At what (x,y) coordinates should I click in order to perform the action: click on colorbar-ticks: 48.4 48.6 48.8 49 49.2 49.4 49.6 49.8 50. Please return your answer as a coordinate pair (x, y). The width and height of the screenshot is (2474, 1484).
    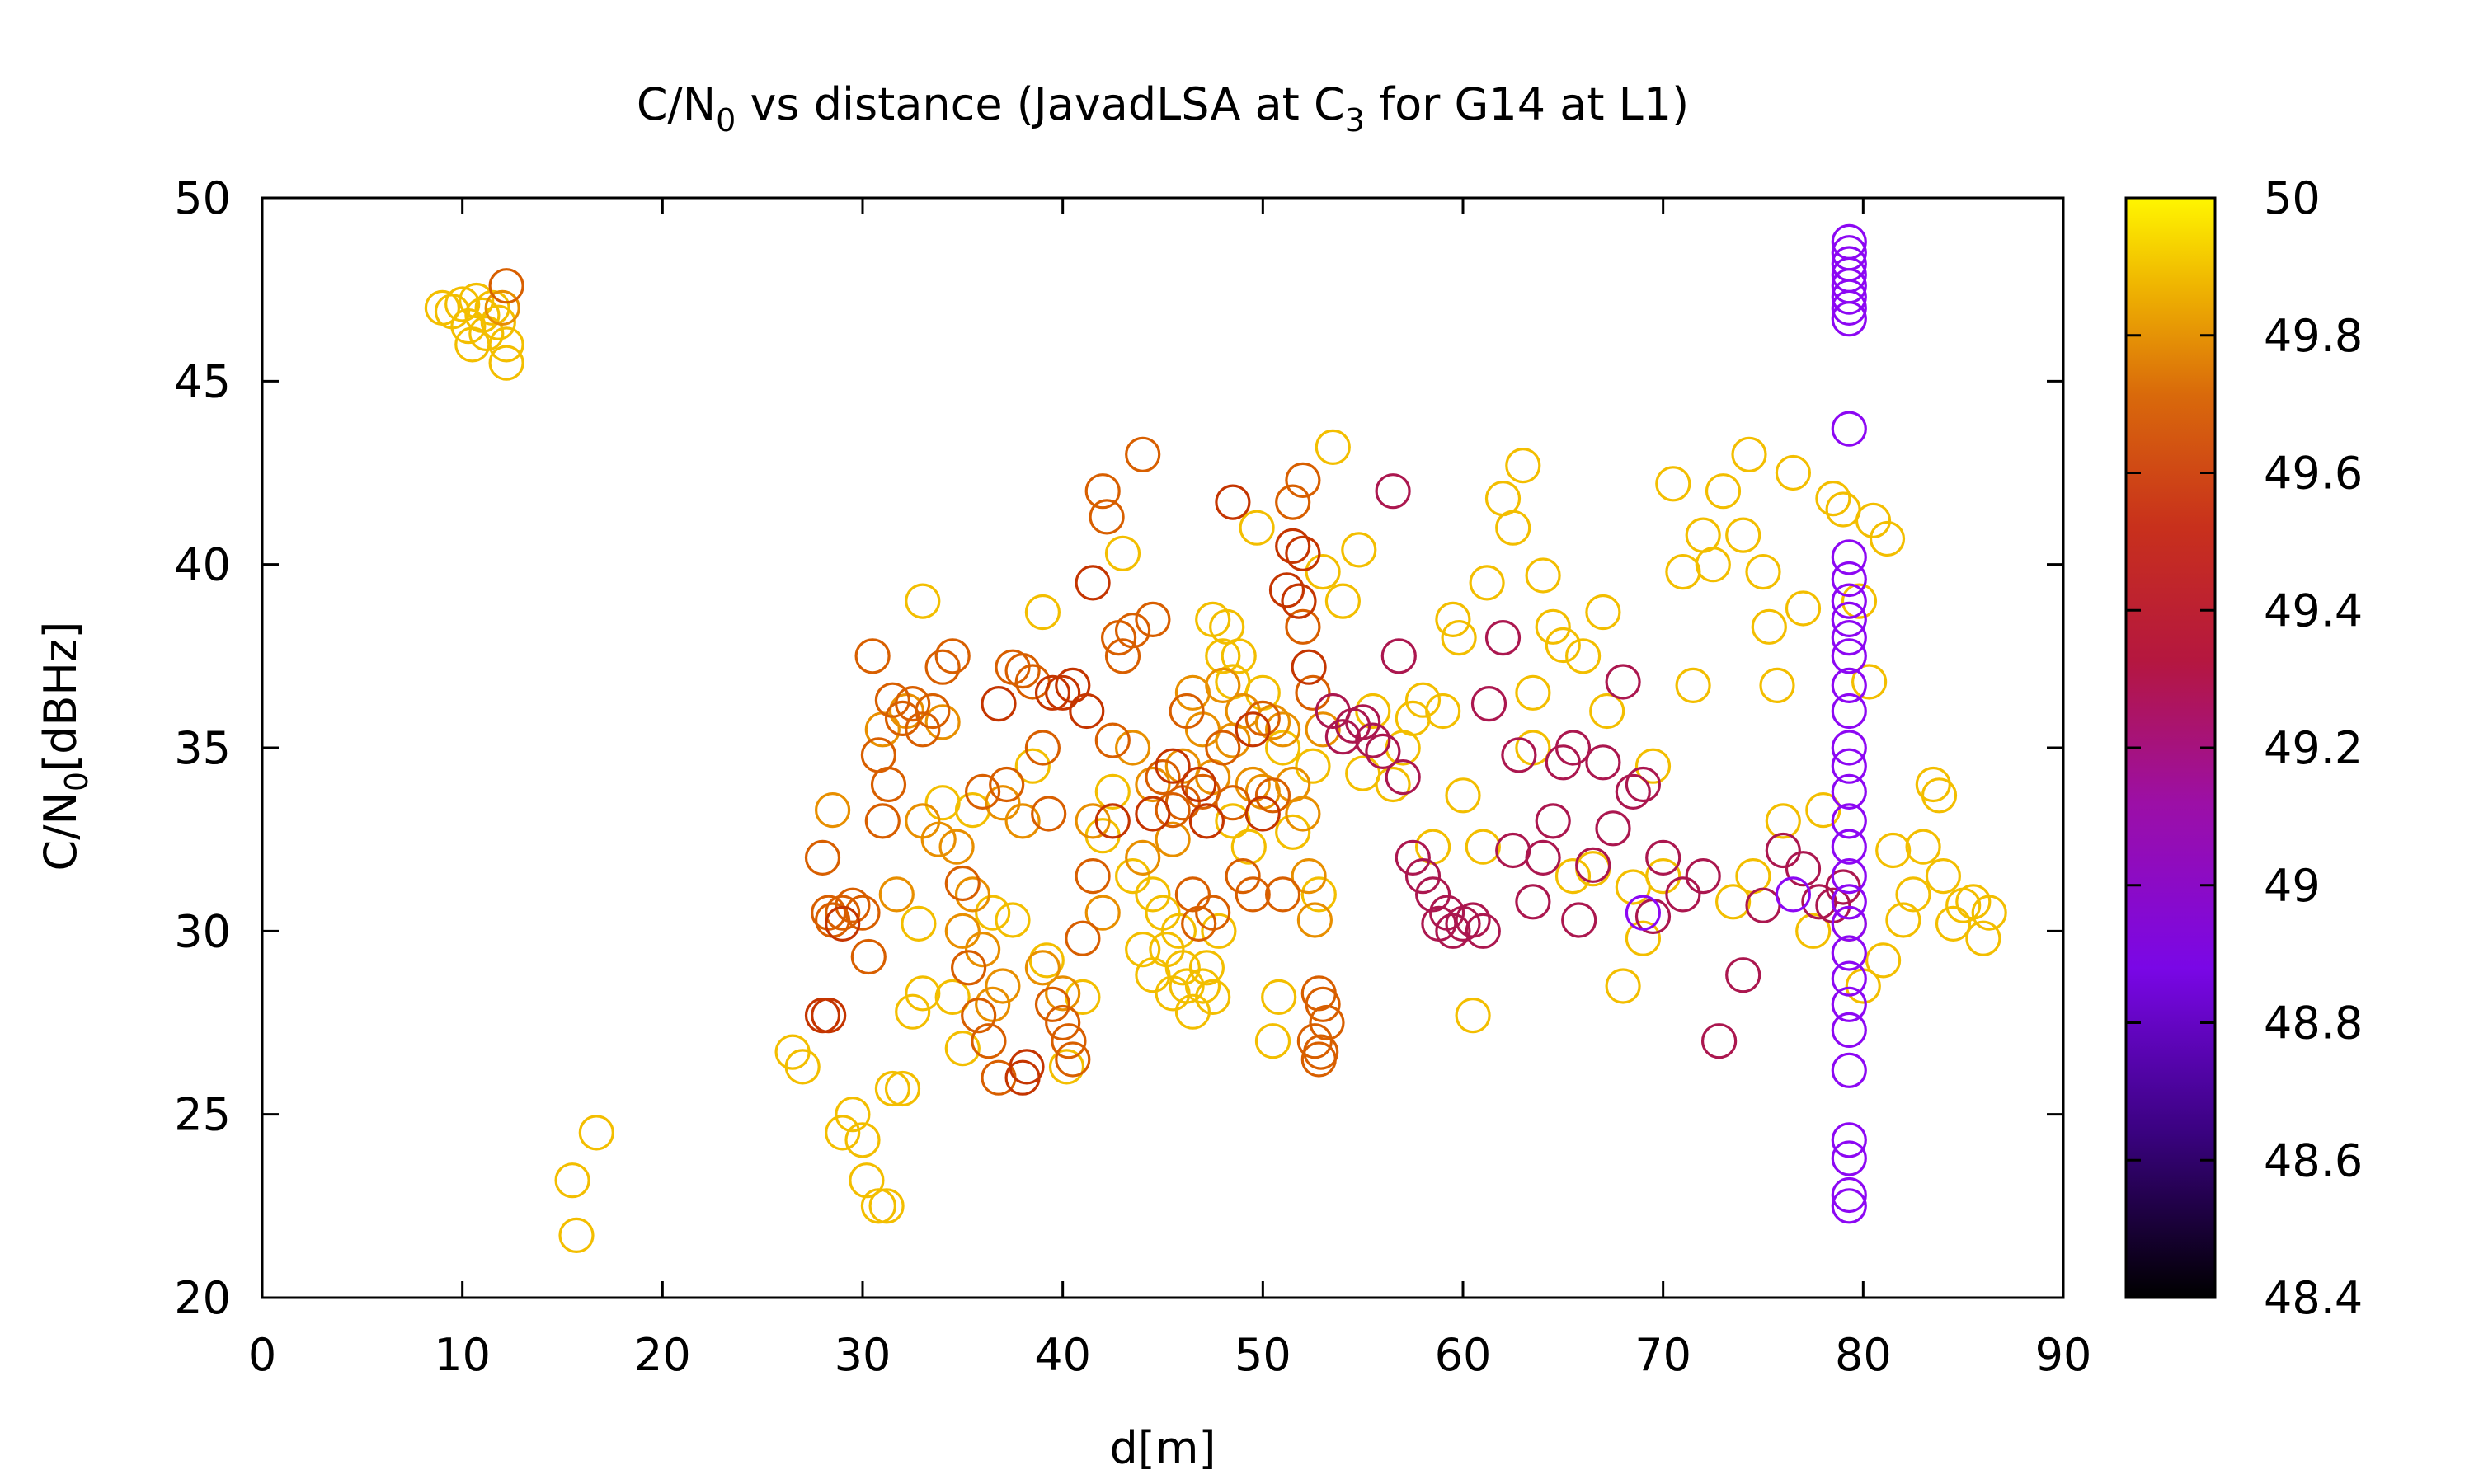
    Looking at the image, I should click on (2244, 748).